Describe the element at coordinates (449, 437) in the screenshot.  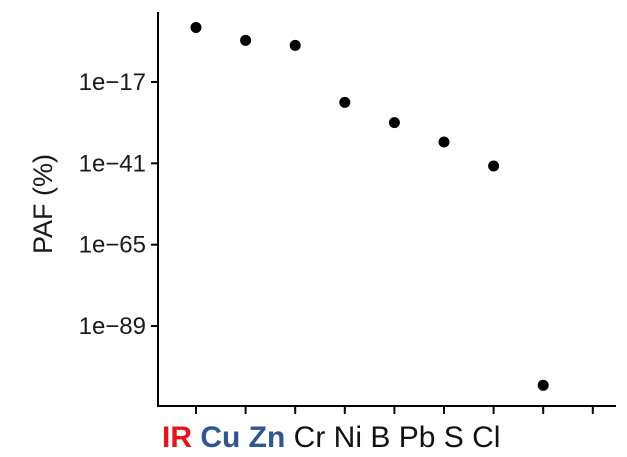
I see `x-category-label-s: S` at that location.